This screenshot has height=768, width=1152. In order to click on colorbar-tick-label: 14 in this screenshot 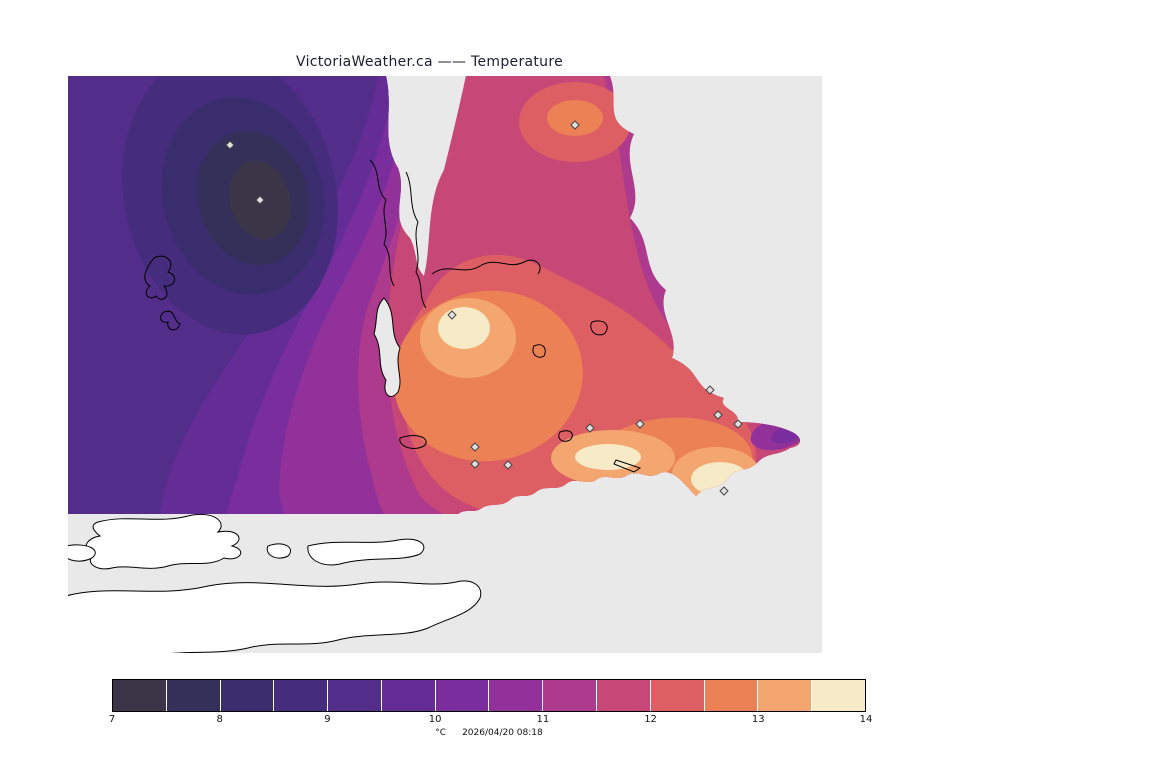, I will do `click(866, 719)`.